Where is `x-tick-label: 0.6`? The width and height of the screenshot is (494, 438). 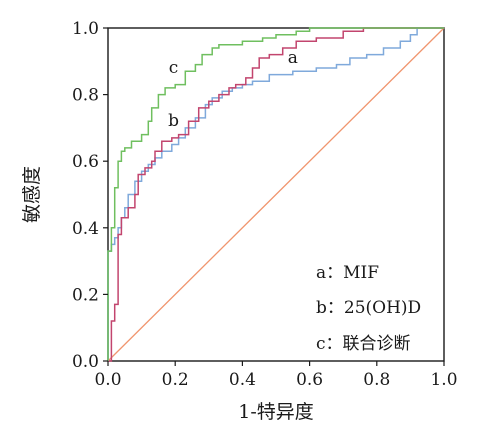 x-tick-label: 0.6 is located at coordinates (309, 380).